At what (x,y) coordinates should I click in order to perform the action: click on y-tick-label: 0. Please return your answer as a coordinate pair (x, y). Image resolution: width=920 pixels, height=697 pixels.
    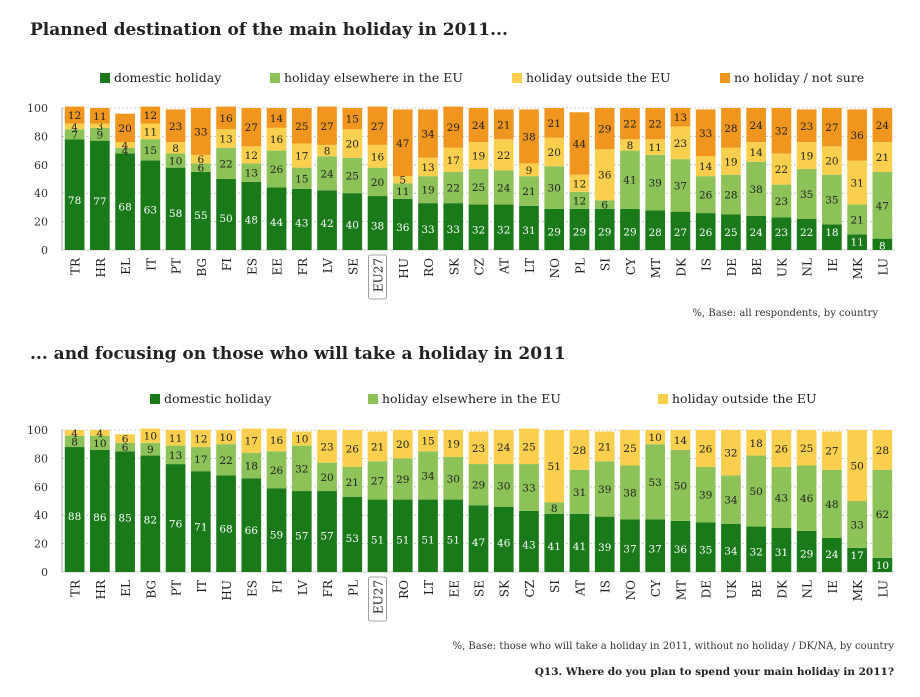
    Looking at the image, I should click on (44, 572).